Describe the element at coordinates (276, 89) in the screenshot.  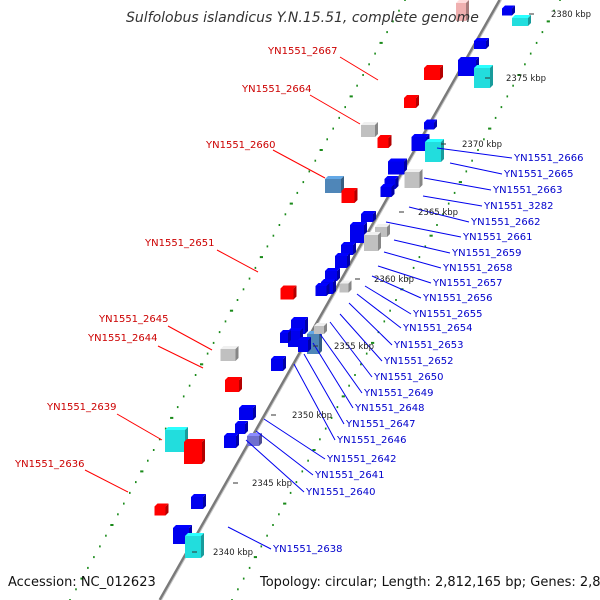
I see `forward-gene-label: YN1551_2664` at that location.